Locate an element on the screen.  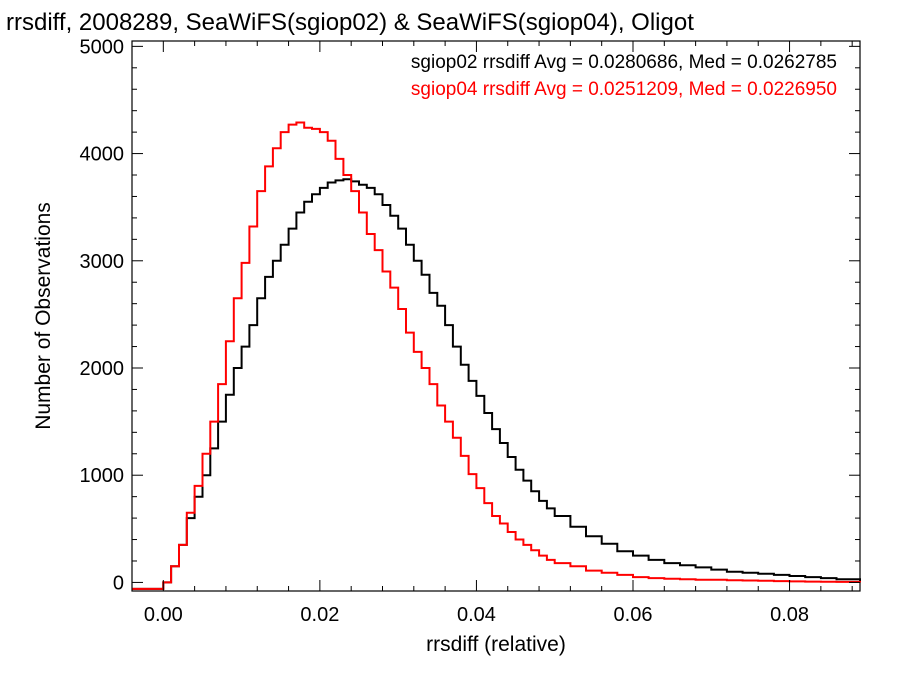
y-tick-label: 5000 is located at coordinates (102, 47).